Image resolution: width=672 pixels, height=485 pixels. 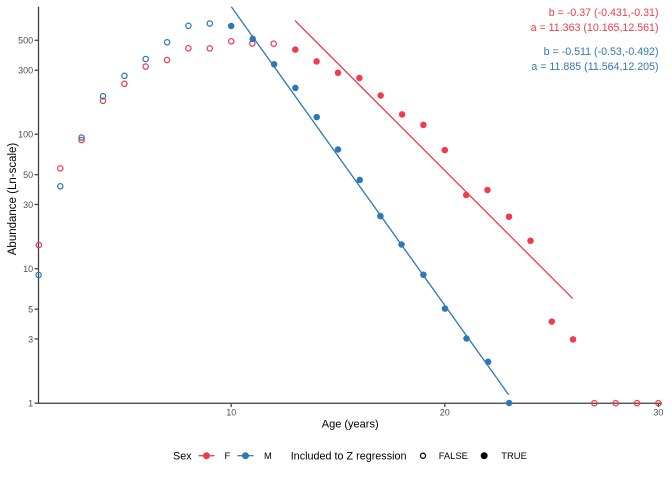 What do you see at coordinates (445, 412) in the screenshot?
I see `svg-text: 20` at bounding box center [445, 412].